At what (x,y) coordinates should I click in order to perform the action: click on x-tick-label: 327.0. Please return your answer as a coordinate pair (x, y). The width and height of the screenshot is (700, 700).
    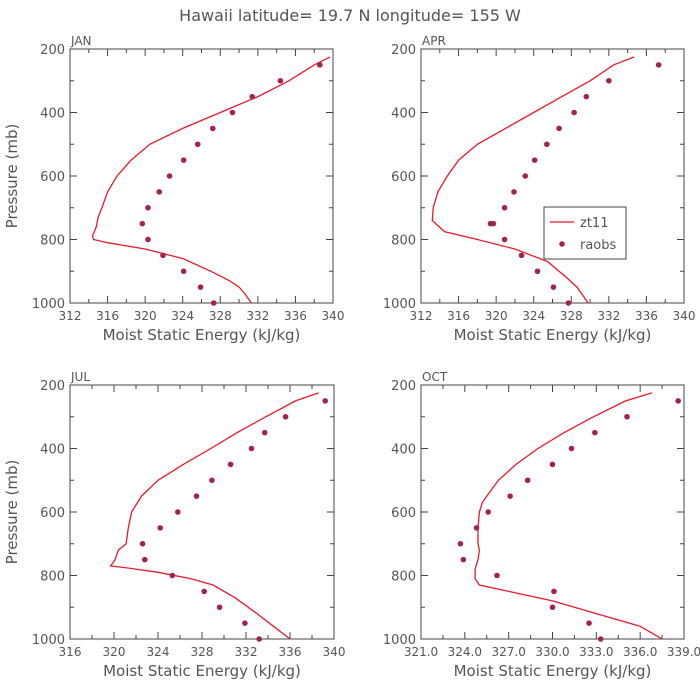
    Looking at the image, I should click on (508, 652).